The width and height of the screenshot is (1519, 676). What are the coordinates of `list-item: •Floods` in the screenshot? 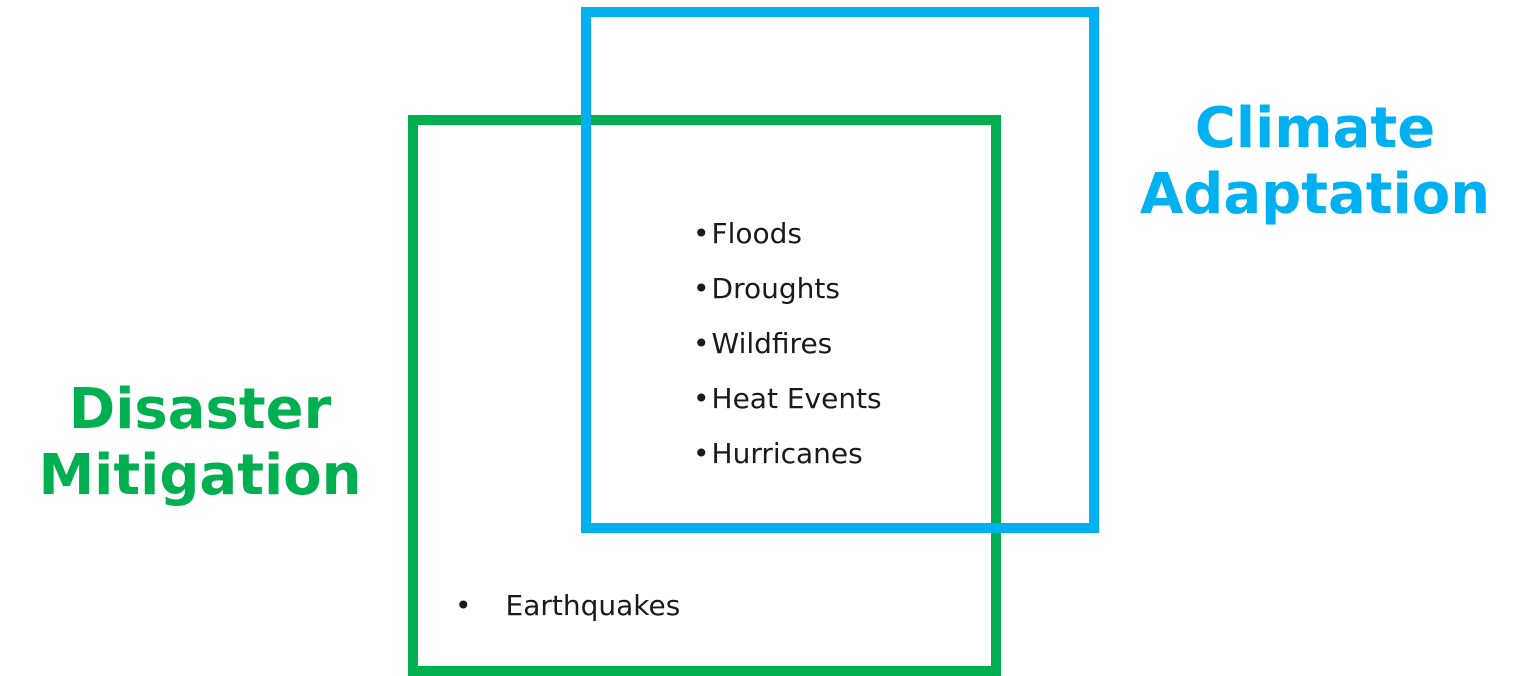 It's located at (787, 233).